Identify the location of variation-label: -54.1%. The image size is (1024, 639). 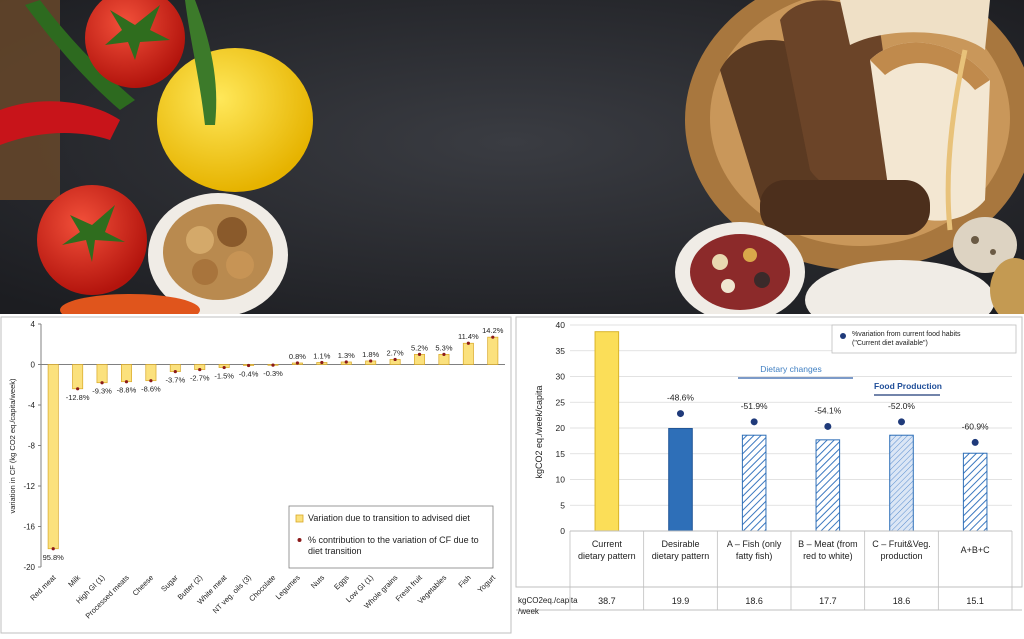
(827, 410).